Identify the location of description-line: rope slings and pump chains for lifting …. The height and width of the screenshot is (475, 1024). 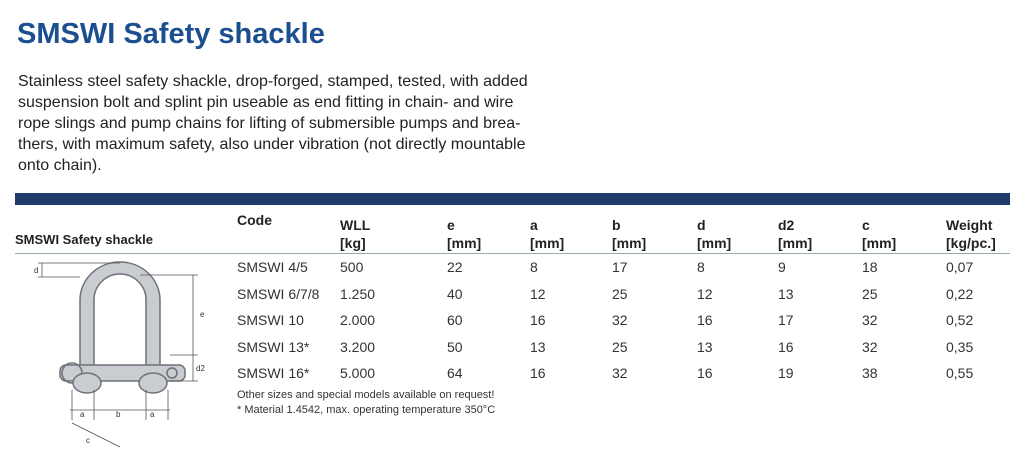
(269, 123).